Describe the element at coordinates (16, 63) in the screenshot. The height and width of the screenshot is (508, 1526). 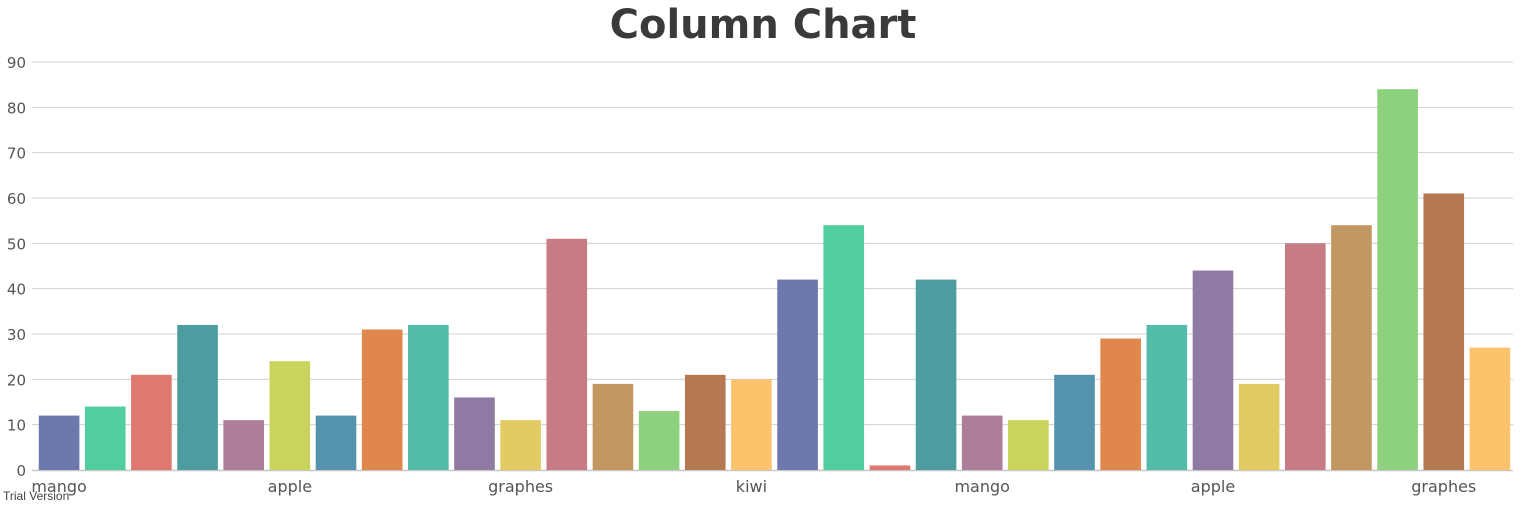
I see `y-tick-label: 90` at that location.